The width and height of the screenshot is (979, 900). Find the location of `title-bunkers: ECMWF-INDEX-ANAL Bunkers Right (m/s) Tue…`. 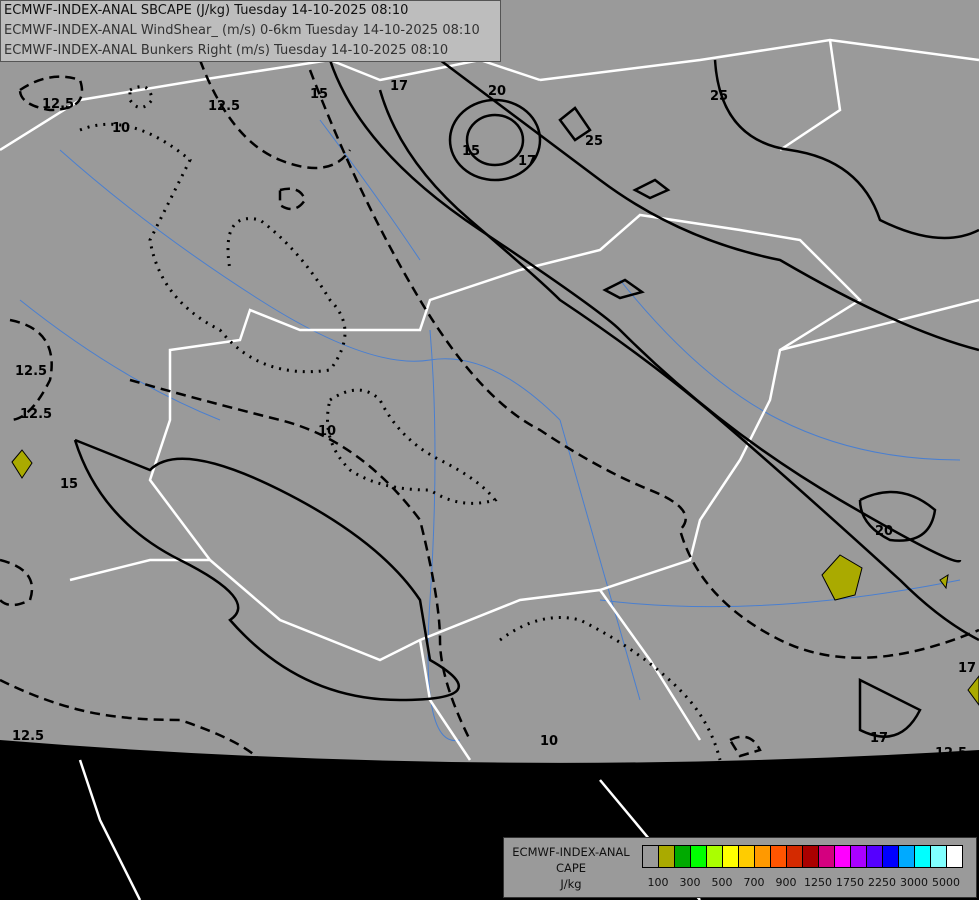

title-bunkers: ECMWF-INDEX-ANAL Bunkers Right (m/s) Tue… is located at coordinates (226, 50).